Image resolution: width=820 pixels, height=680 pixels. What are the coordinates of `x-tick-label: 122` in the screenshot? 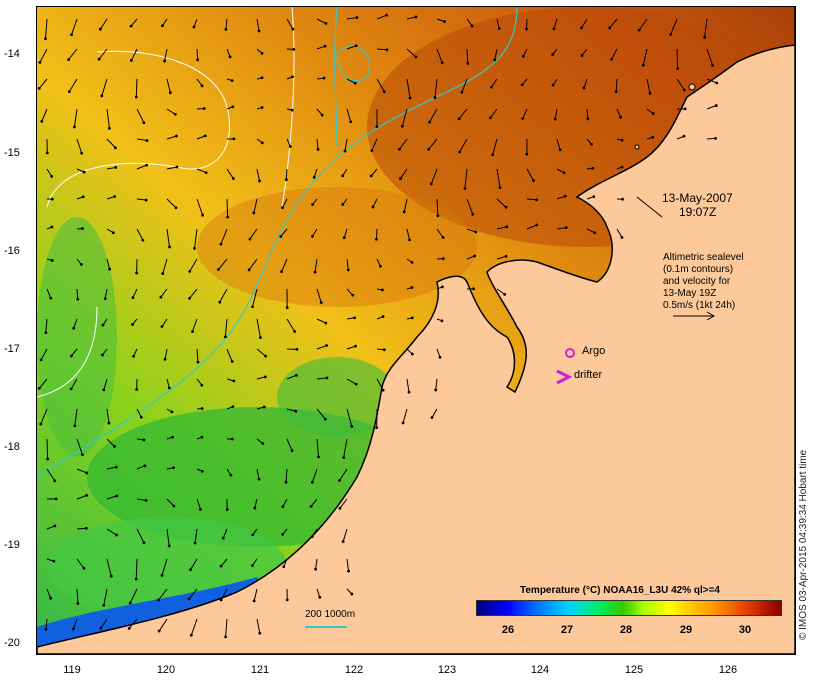 It's located at (354, 670).